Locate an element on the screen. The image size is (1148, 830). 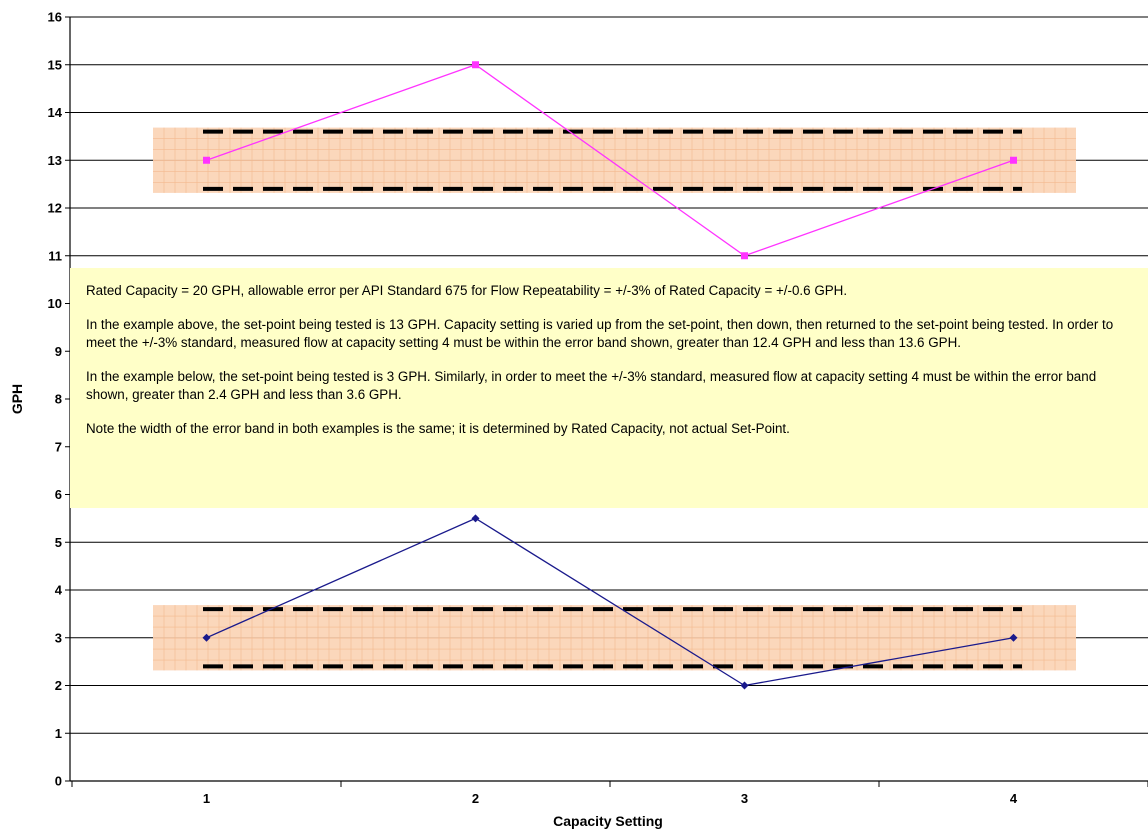
y-tick-label: 9 is located at coordinates (58, 351).